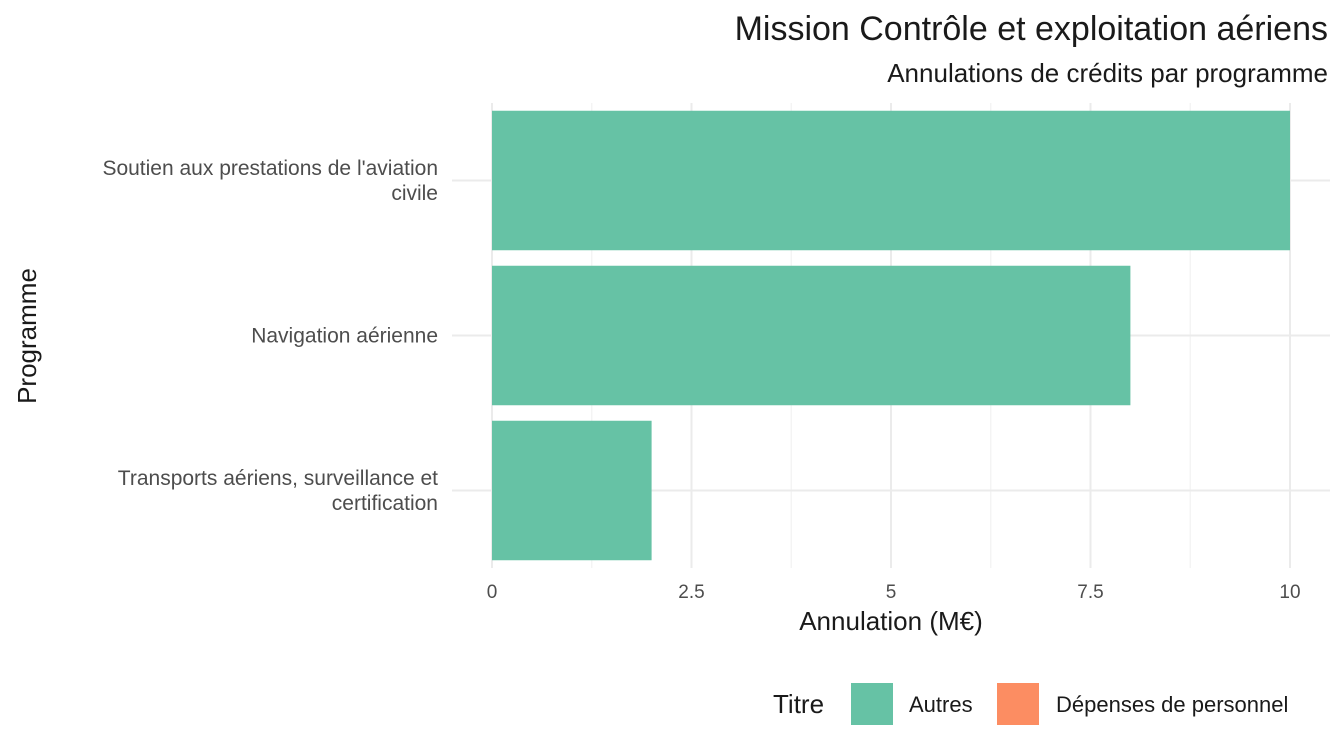  I want to click on legend-title: Titre, so click(798, 704).